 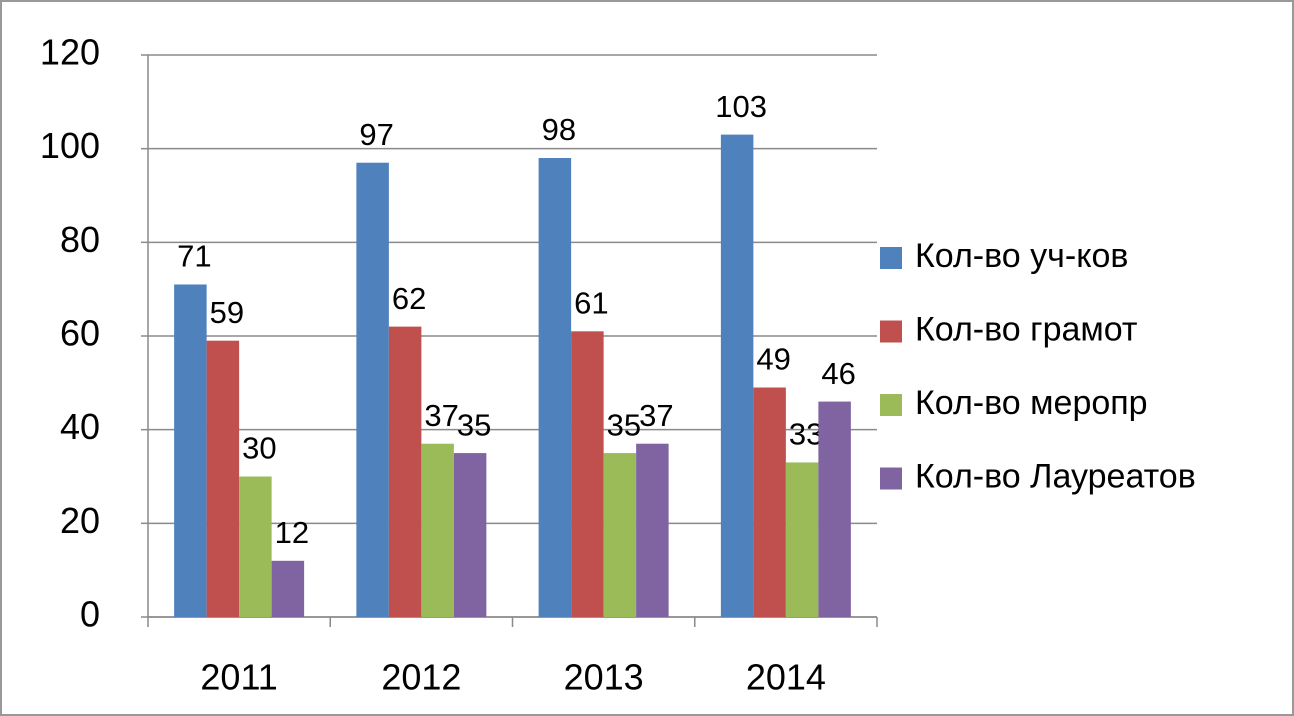 I want to click on y-tick-label: 20, so click(x=80, y=520).